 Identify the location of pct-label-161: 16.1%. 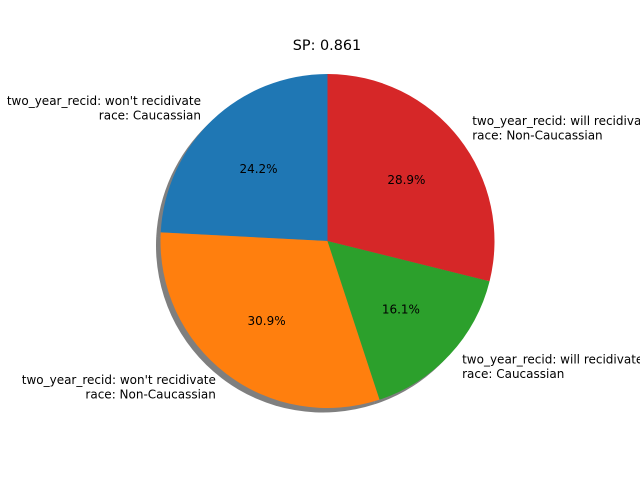
(401, 310).